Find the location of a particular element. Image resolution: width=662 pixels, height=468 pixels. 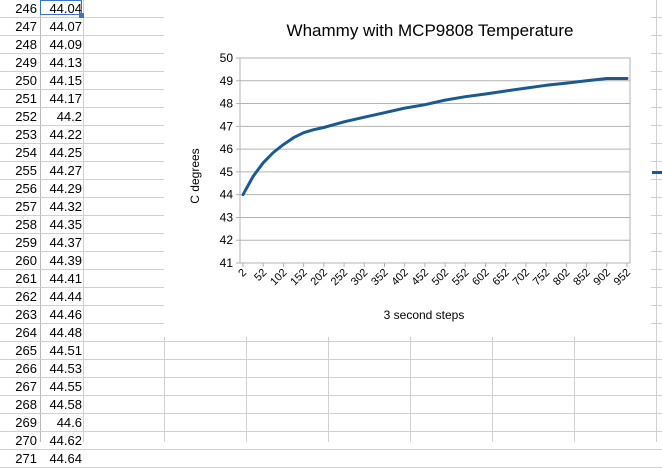

table-row: 258 44.35 is located at coordinates (331, 225).